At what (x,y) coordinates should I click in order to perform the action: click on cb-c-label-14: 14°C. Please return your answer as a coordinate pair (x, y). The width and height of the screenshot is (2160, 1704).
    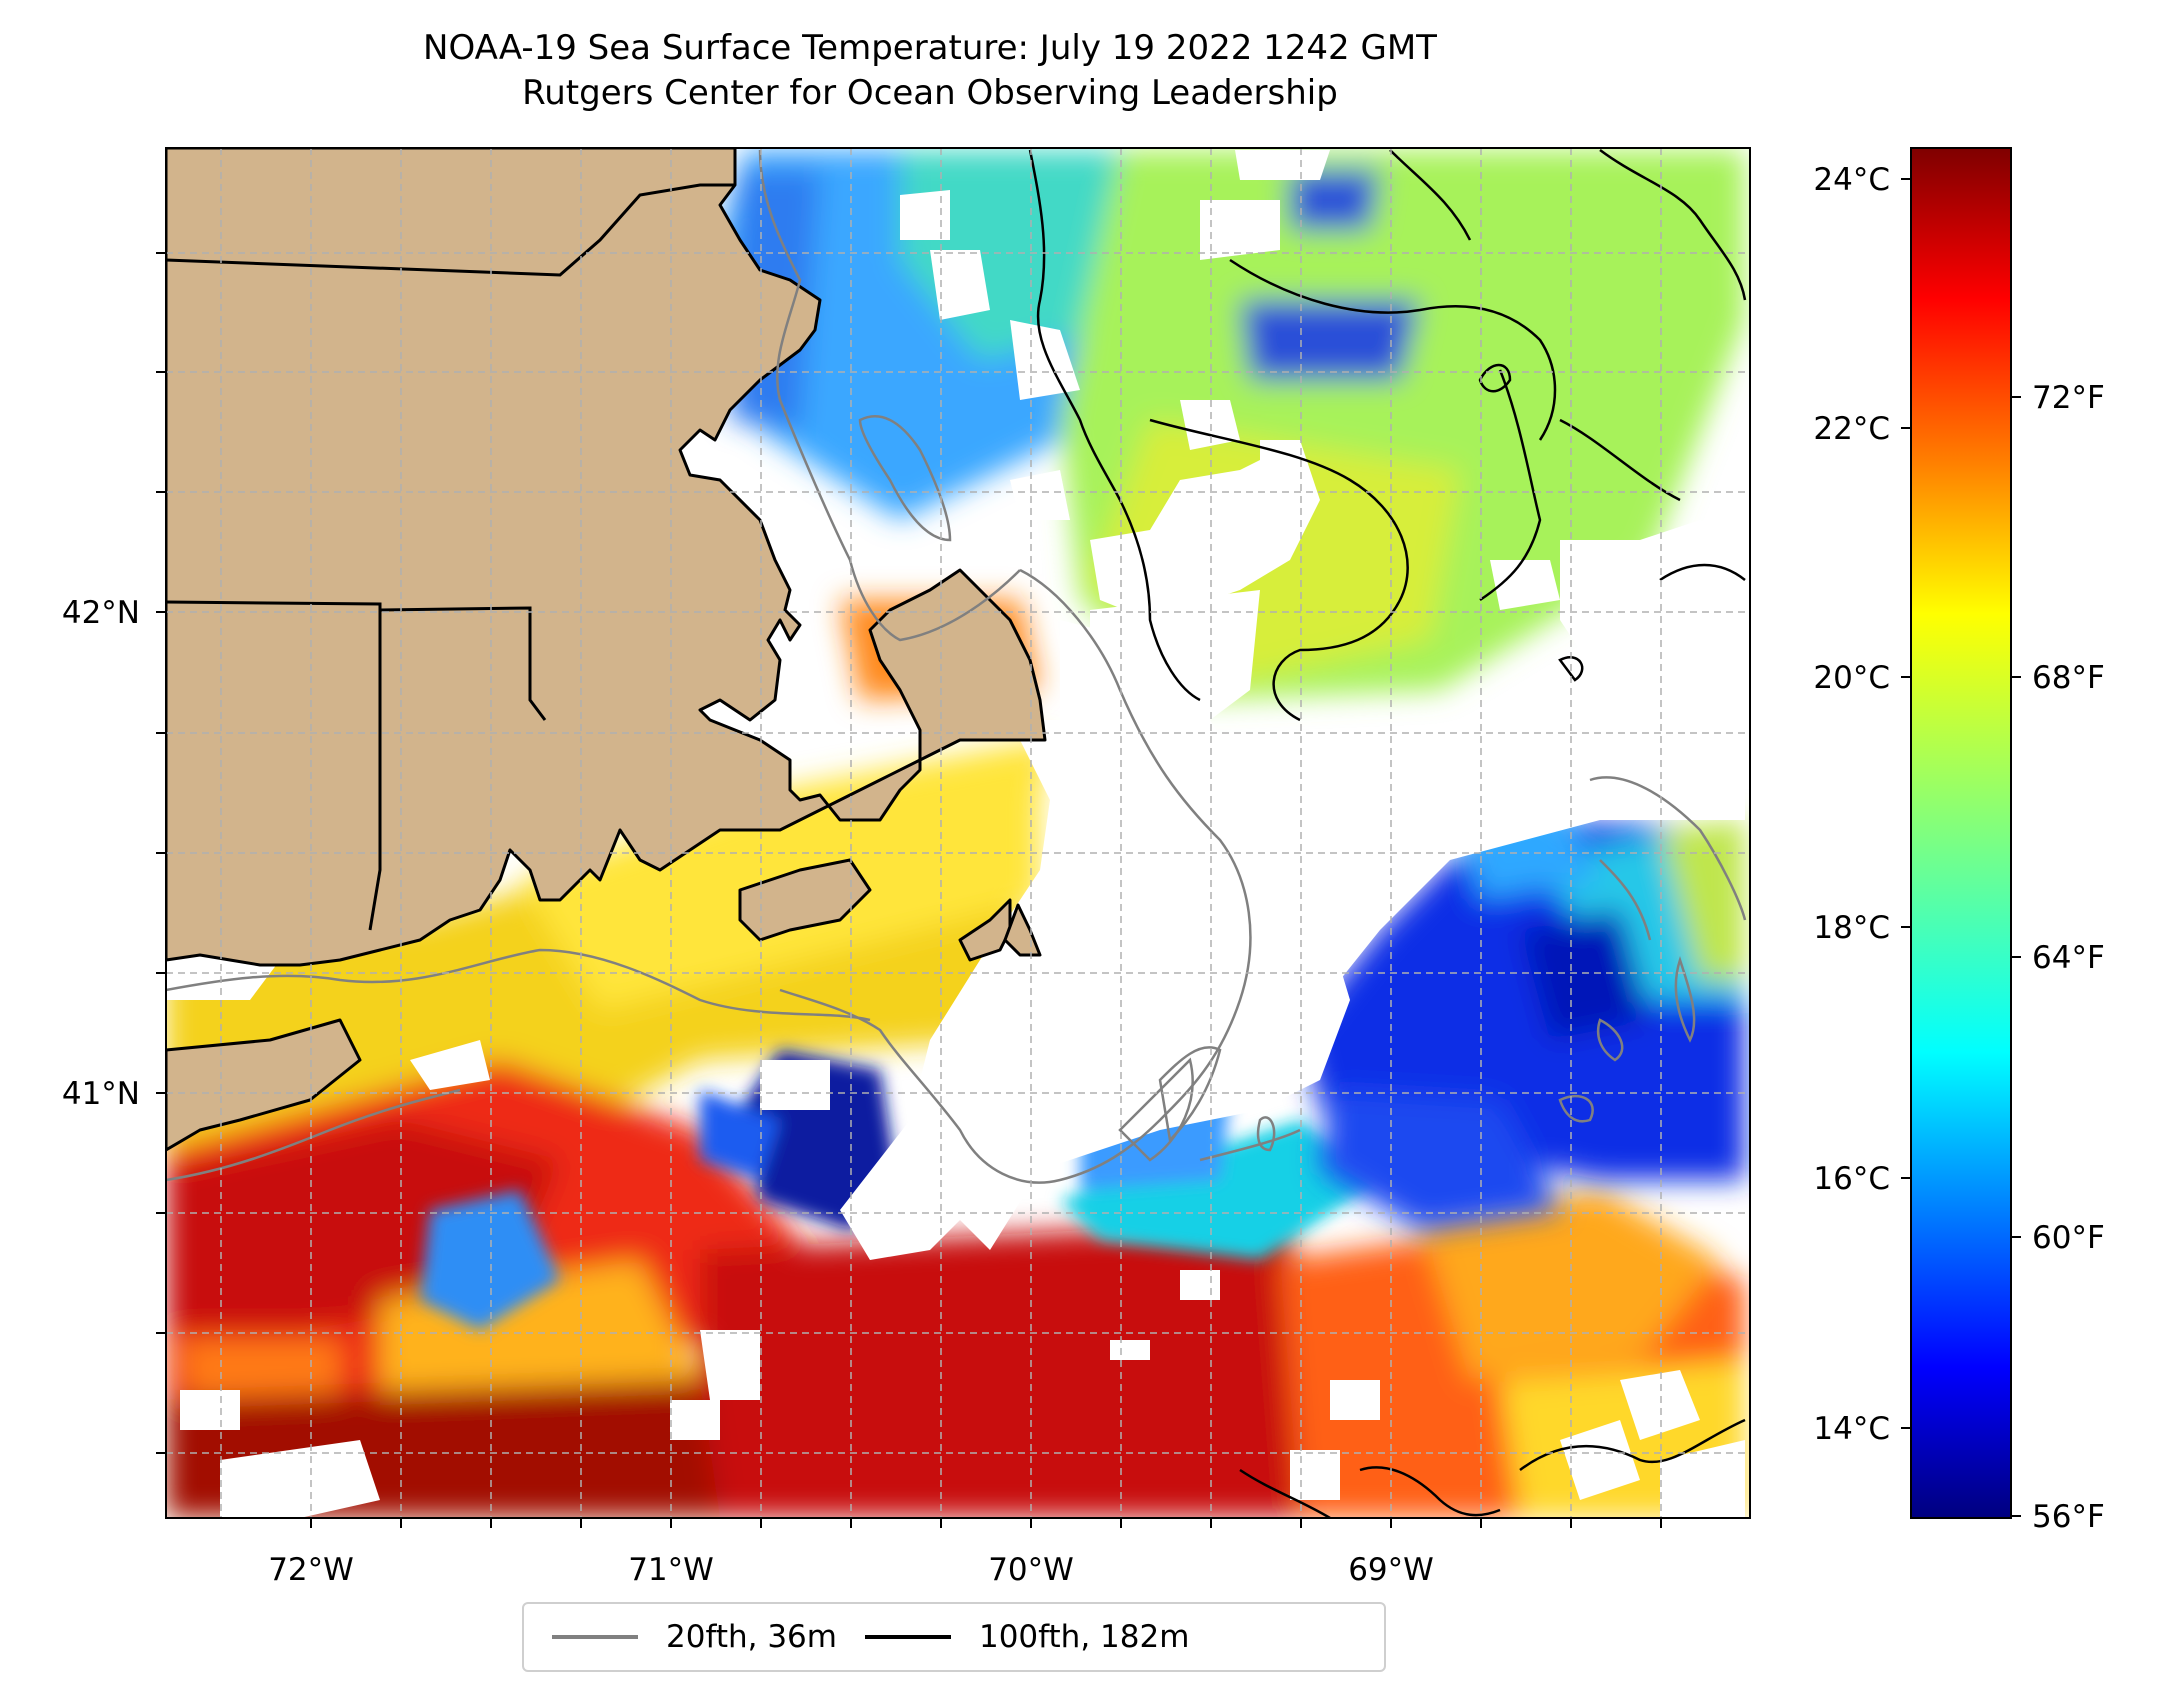
    Looking at the image, I should click on (1851, 1429).